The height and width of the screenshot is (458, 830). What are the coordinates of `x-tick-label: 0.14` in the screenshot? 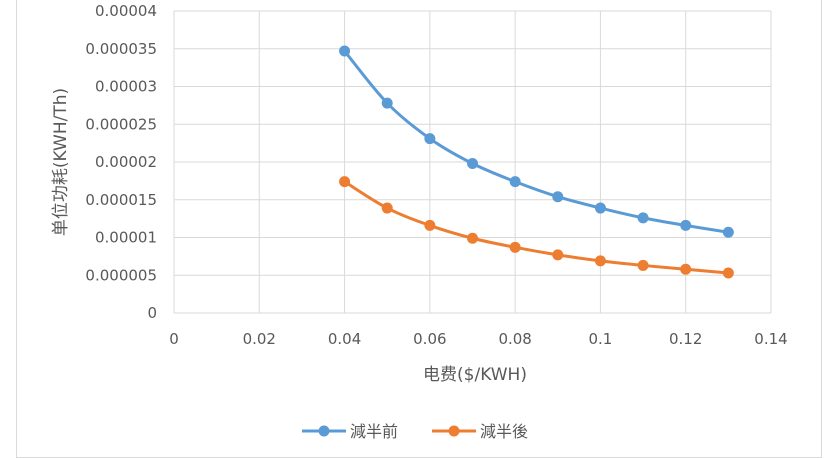 It's located at (770, 339).